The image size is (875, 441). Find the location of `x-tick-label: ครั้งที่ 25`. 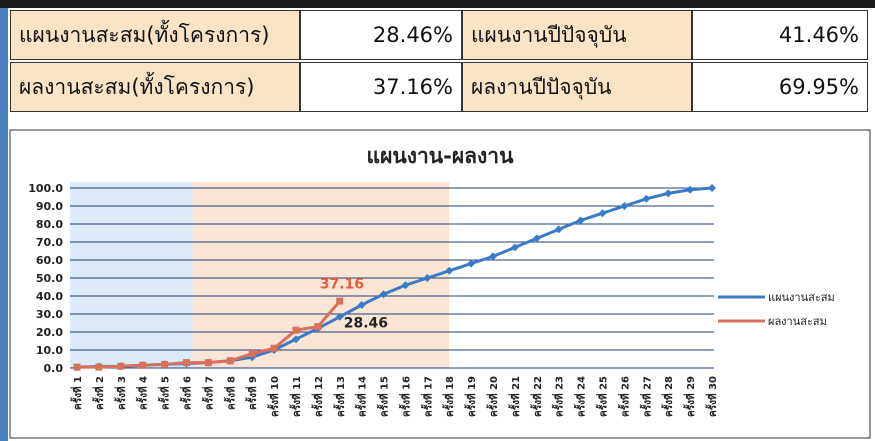

x-tick-label: ครั้งที่ 25 is located at coordinates (603, 396).